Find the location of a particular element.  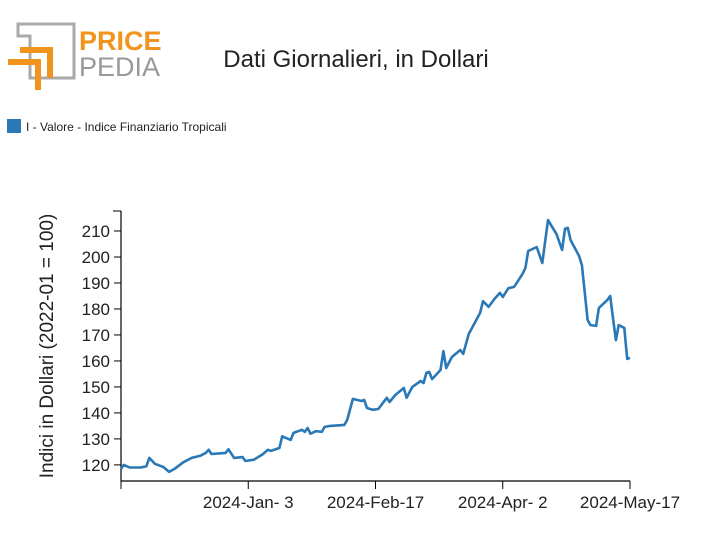

y-axis-label: Indici in Dollari (2022-01 = 100) is located at coordinates (47, 346).